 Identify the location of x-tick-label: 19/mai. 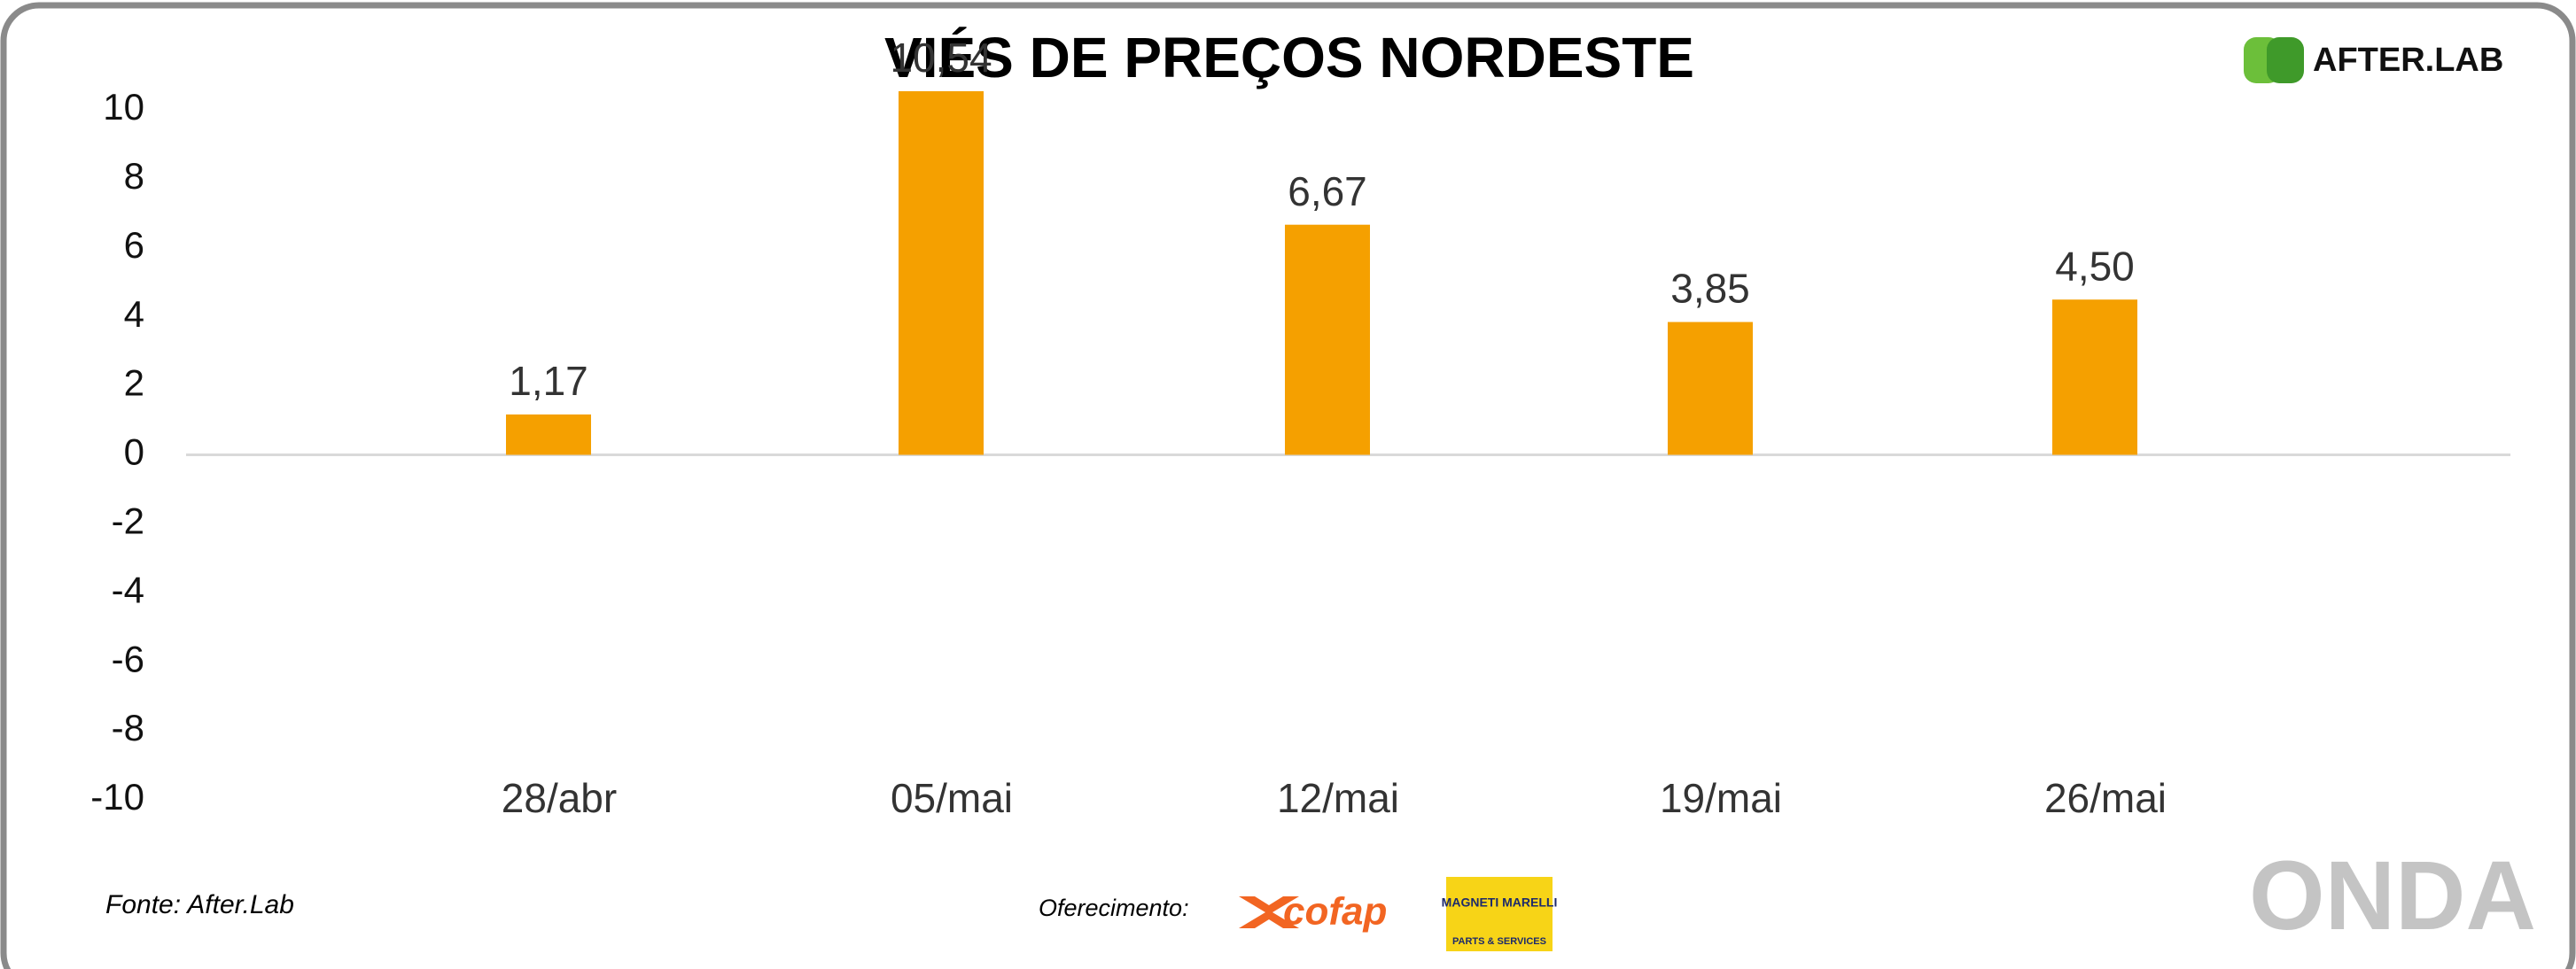
(1721, 798).